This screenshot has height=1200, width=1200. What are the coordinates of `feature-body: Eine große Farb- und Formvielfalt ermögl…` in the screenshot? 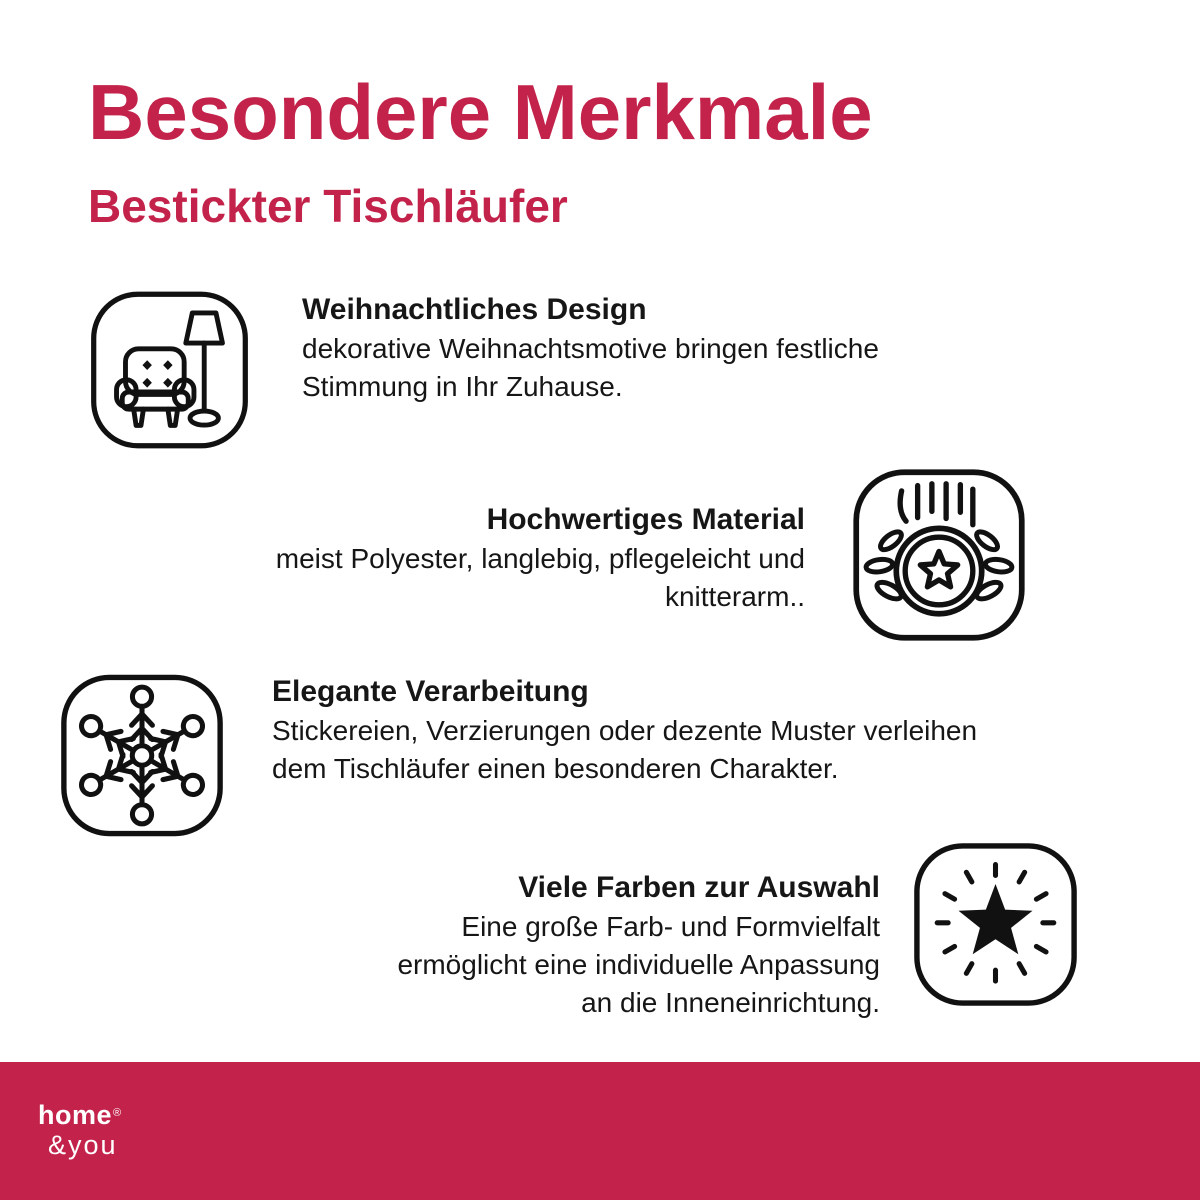 It's located at (638, 964).